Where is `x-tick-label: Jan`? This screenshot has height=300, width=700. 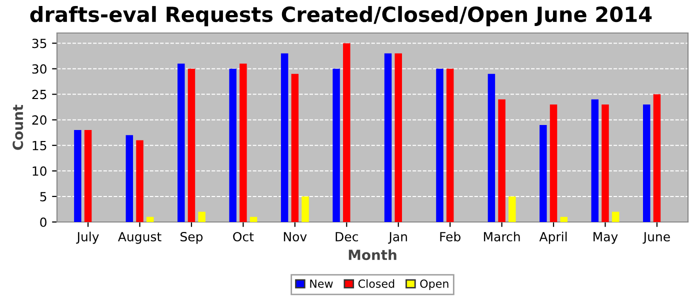 x-tick-label: Jan is located at coordinates (397, 238).